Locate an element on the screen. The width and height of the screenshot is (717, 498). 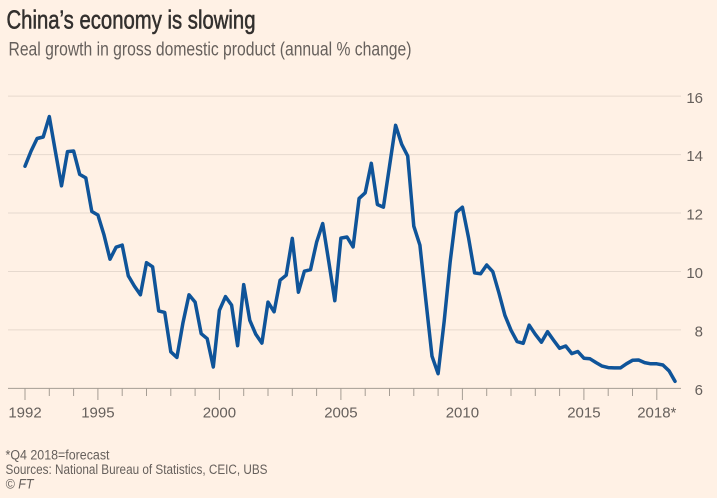
svg-text: 1995 is located at coordinates (97, 413).